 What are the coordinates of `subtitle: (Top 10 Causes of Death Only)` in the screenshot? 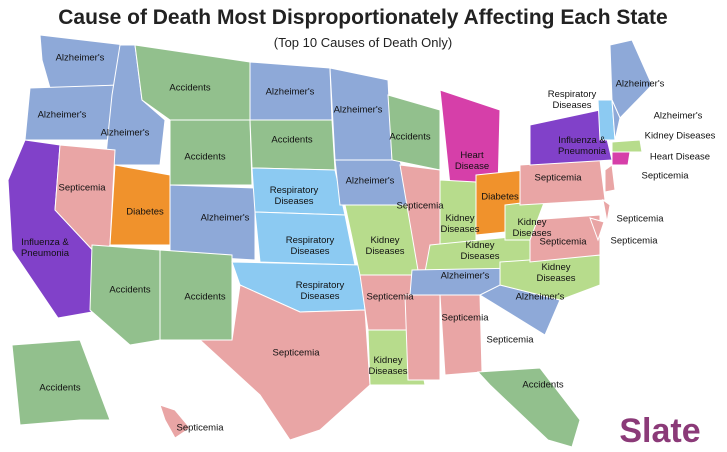 It's located at (363, 42).